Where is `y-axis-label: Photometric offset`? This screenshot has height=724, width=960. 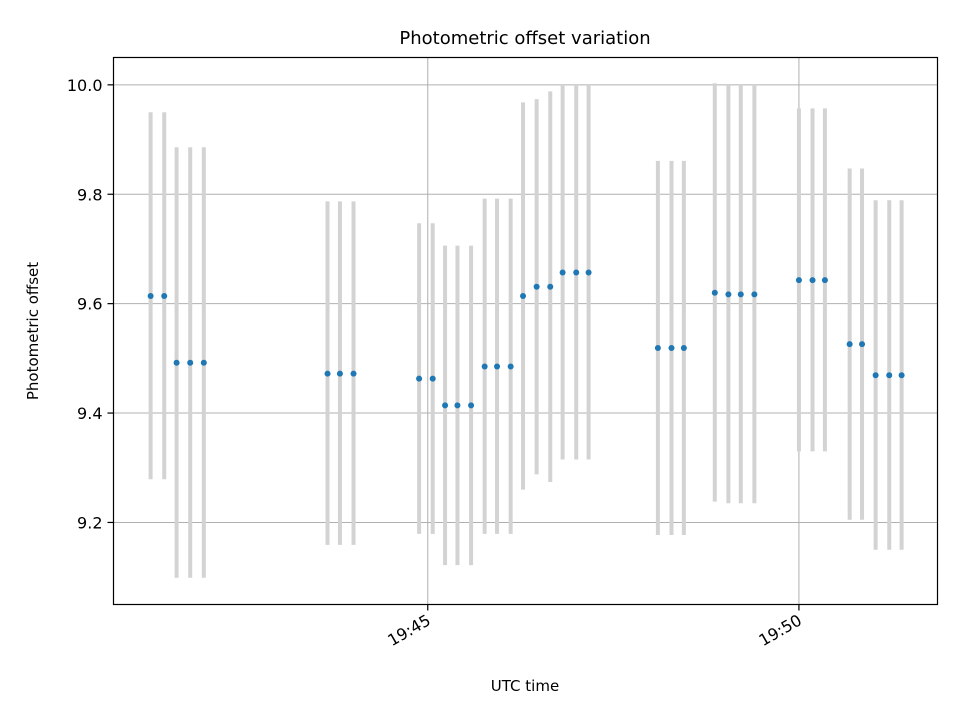
y-axis-label: Photometric offset is located at coordinates (33, 331).